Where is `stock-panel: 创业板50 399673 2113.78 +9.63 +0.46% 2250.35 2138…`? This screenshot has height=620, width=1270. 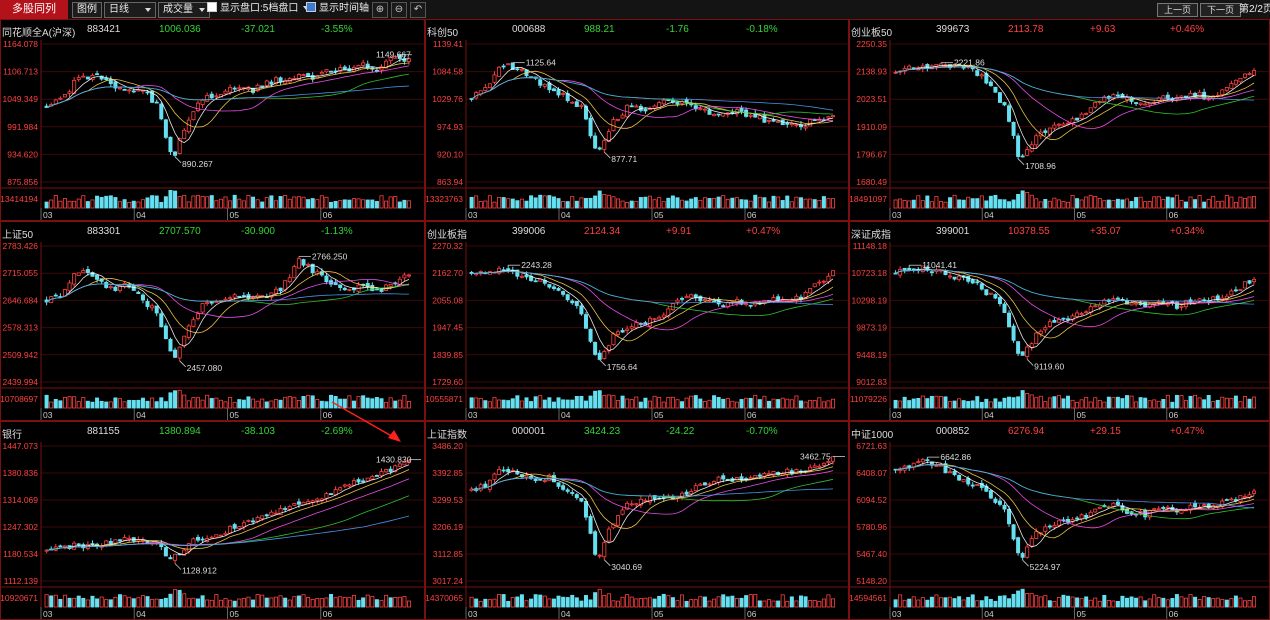 stock-panel: 创业板50 399673 2113.78 +9.63 +0.46% 2250.35 2138… is located at coordinates (1059, 120).